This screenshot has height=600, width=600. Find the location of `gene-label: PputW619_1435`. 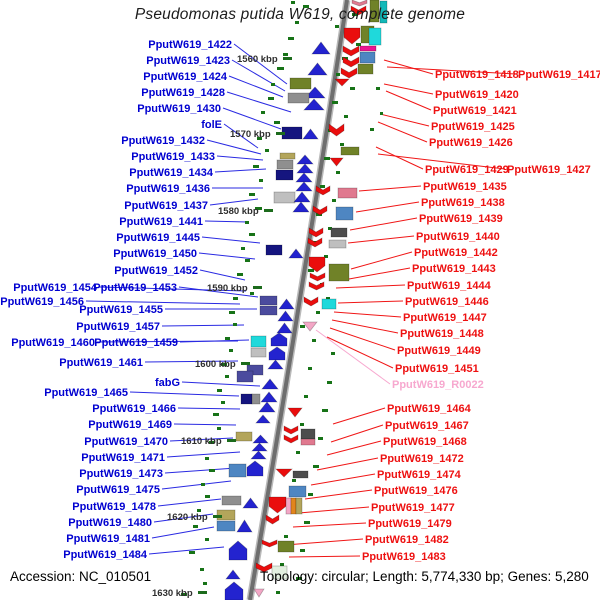

gene-label: PputW619_1435 is located at coordinates (465, 187).